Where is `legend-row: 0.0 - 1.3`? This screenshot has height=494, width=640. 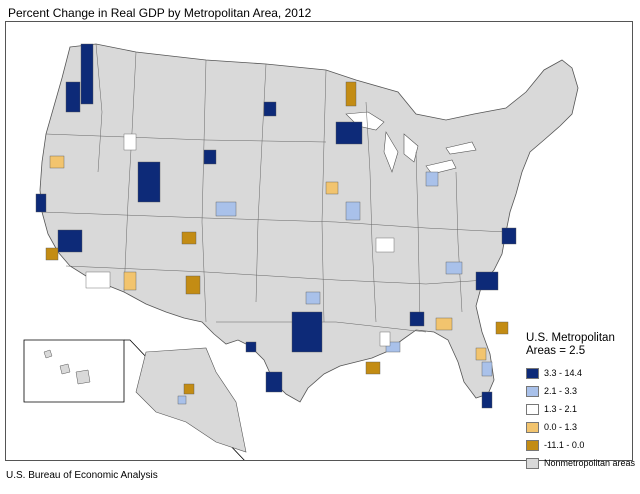
legend-row: 0.0 - 1.3 is located at coordinates (582, 431).